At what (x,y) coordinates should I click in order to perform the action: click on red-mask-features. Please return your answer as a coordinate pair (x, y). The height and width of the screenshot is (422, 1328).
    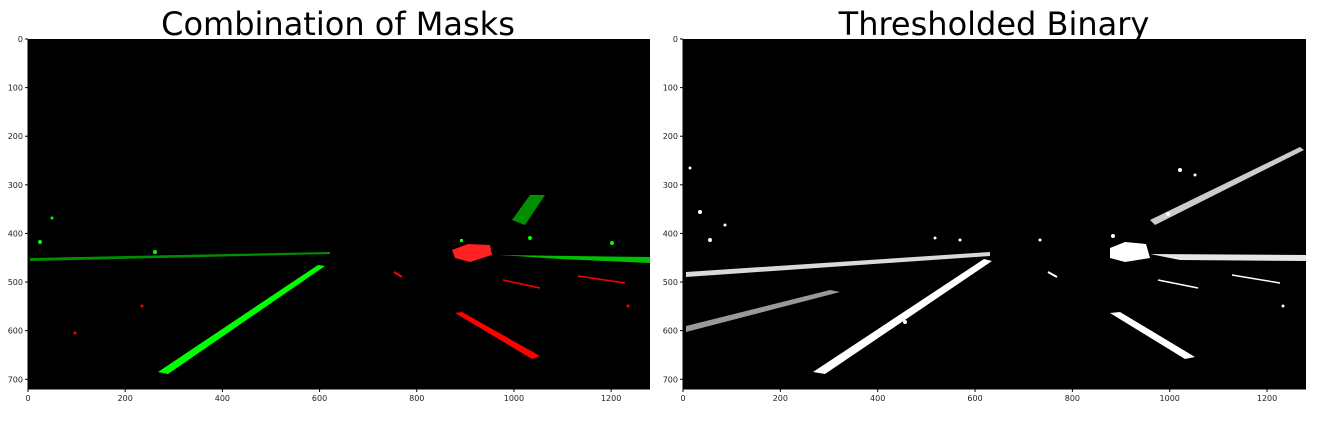
    Looking at the image, I should click on (351, 301).